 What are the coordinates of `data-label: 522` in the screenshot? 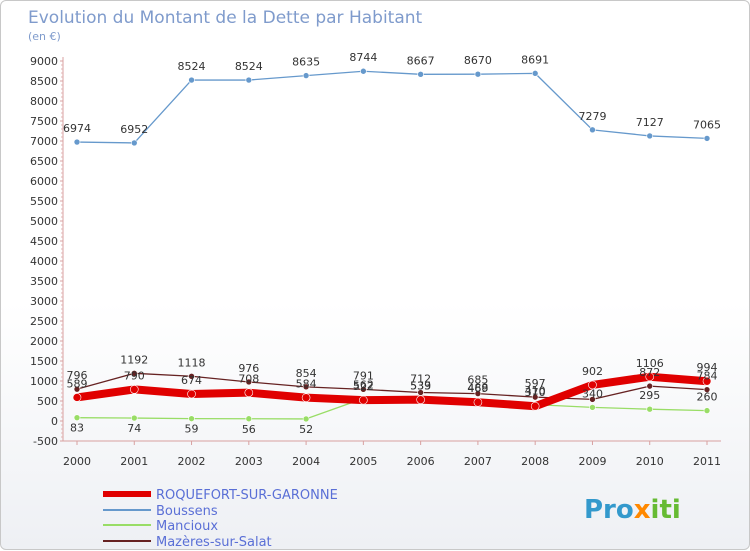 It's located at (363, 386).